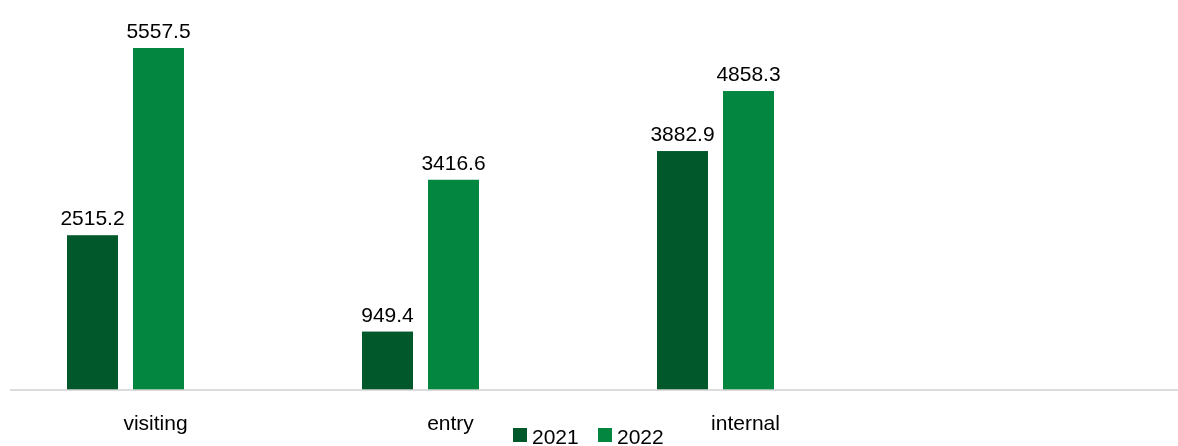  I want to click on legend-label: 2021, so click(555, 435).